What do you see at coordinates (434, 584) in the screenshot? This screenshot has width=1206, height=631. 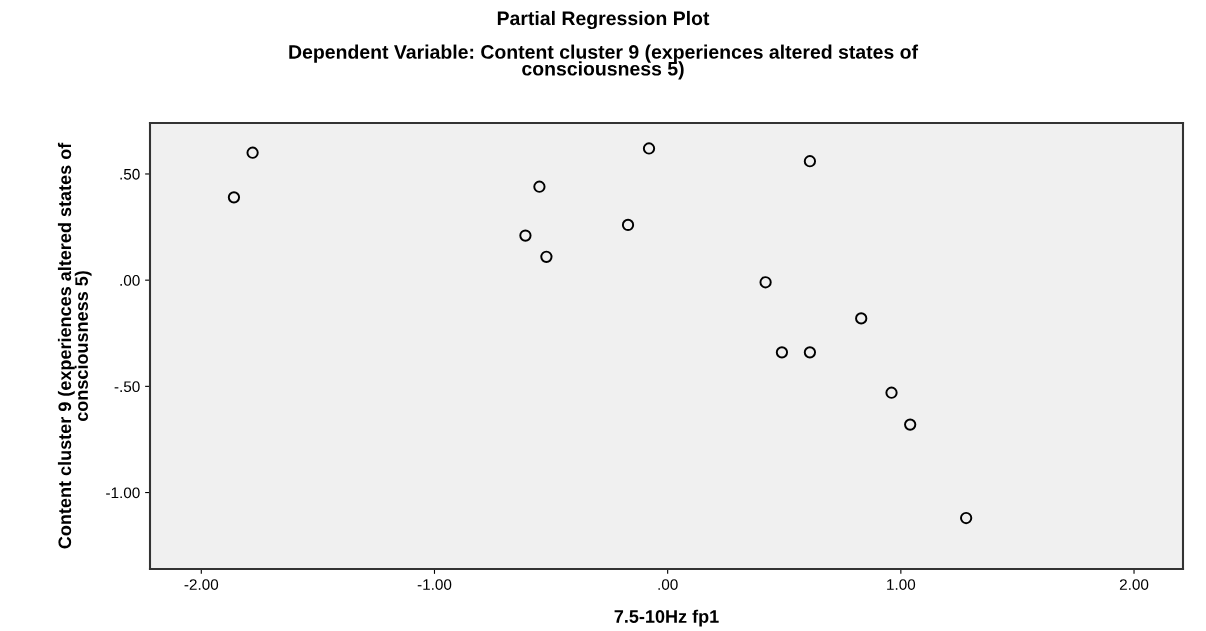 I see `x-tick-label: -1.00` at bounding box center [434, 584].